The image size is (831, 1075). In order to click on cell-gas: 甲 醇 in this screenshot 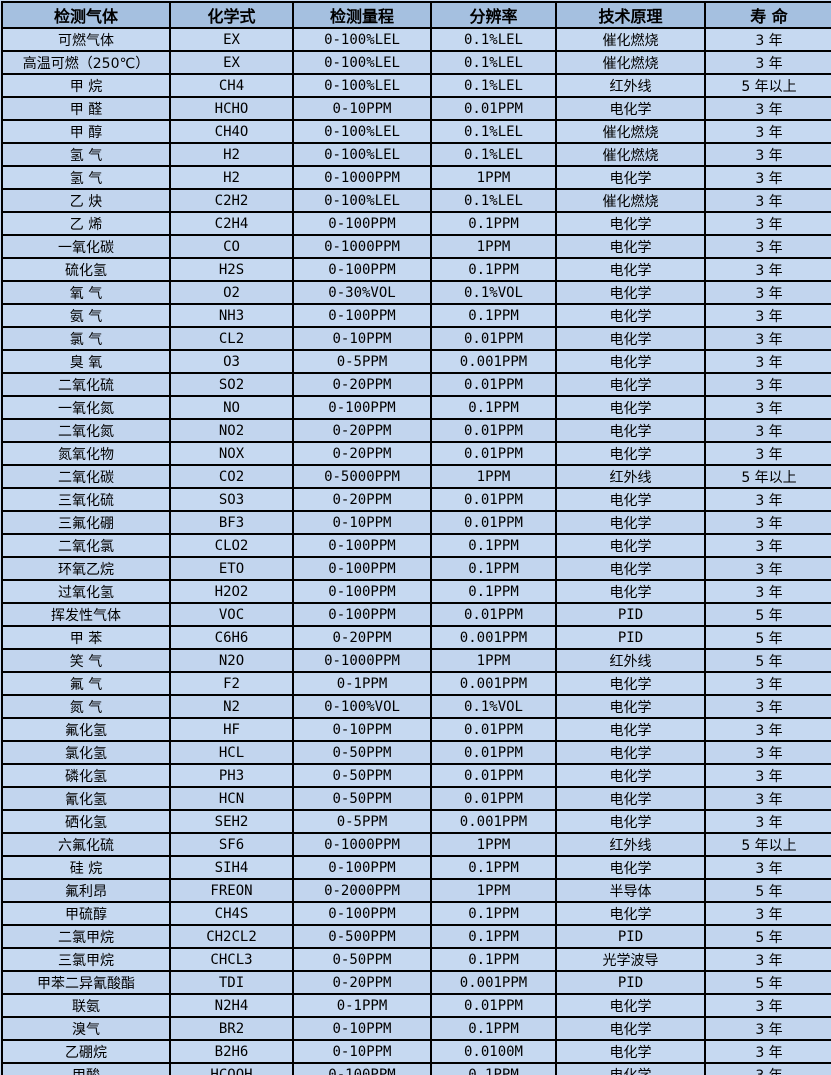, I will do `click(86, 131)`.